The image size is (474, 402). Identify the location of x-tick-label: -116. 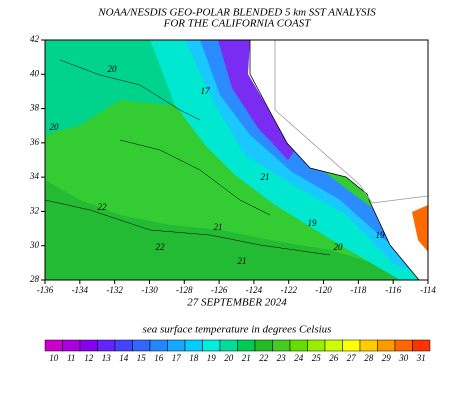
(393, 290).